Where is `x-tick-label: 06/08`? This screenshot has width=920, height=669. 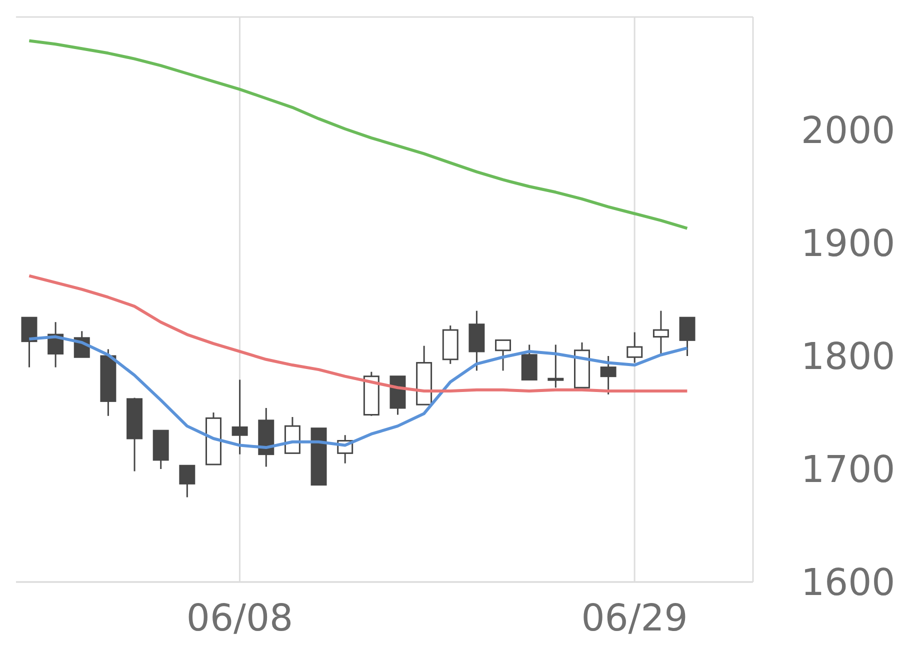
x-tick-label: 06/08 is located at coordinates (240, 618).